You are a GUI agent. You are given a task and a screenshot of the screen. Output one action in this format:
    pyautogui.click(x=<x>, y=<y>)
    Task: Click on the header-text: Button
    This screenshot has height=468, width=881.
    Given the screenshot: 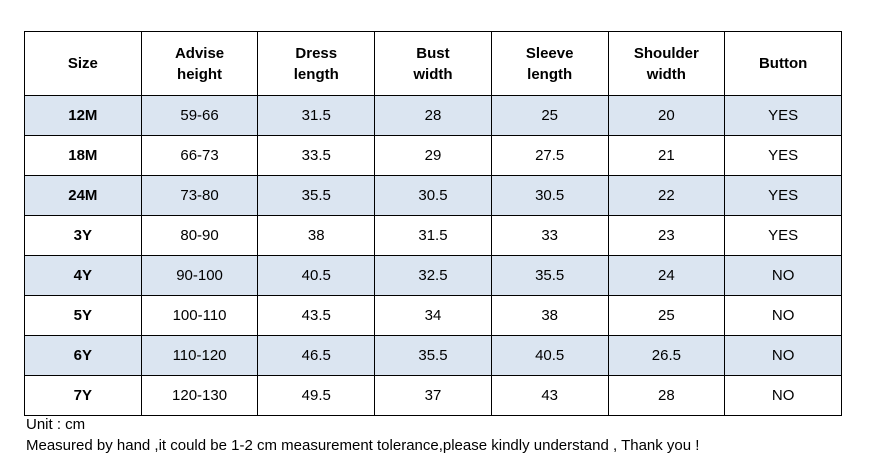 What is the action you would take?
    pyautogui.click(x=783, y=63)
    